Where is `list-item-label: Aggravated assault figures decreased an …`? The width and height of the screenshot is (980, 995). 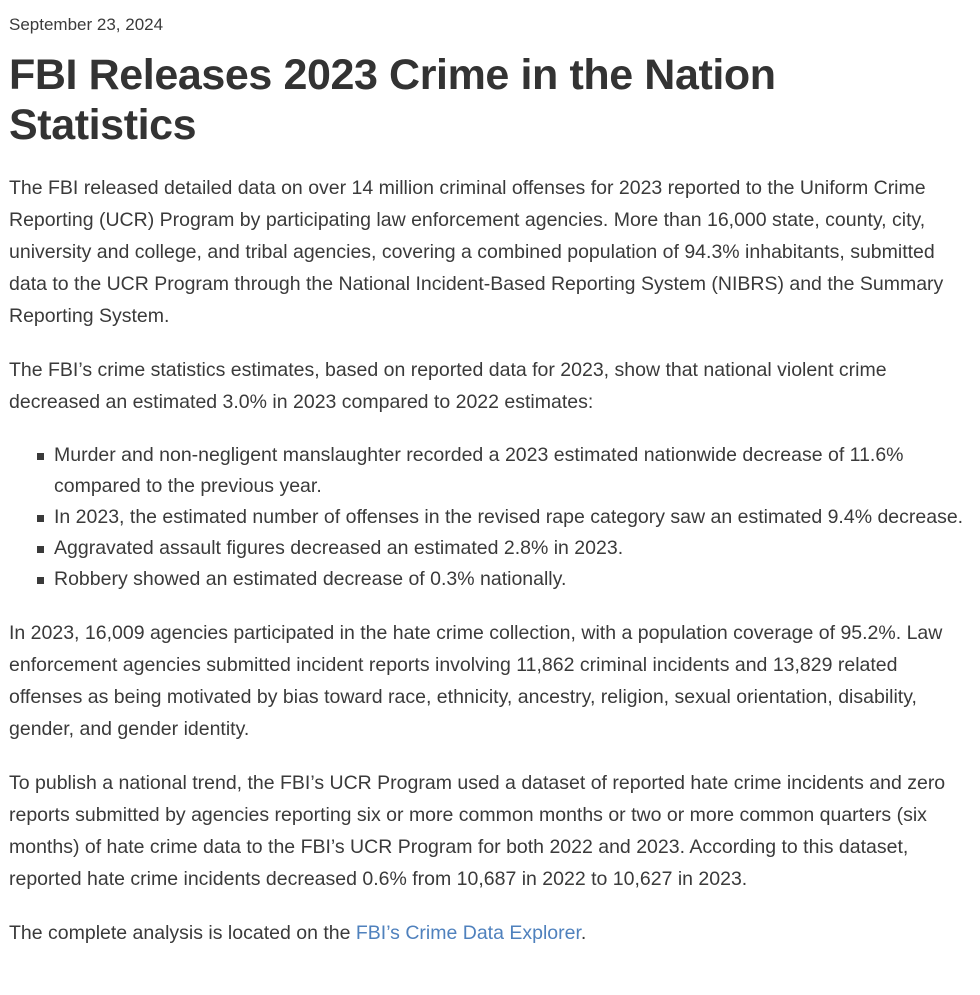 list-item-label: Aggravated assault figures decreased an … is located at coordinates (339, 548).